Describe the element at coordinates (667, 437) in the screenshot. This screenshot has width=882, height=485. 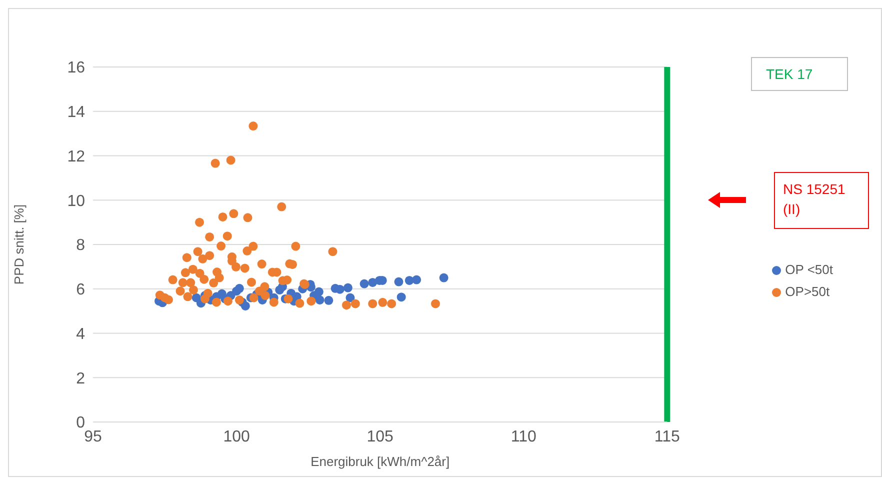
I see `x-tick-label: 115` at that location.